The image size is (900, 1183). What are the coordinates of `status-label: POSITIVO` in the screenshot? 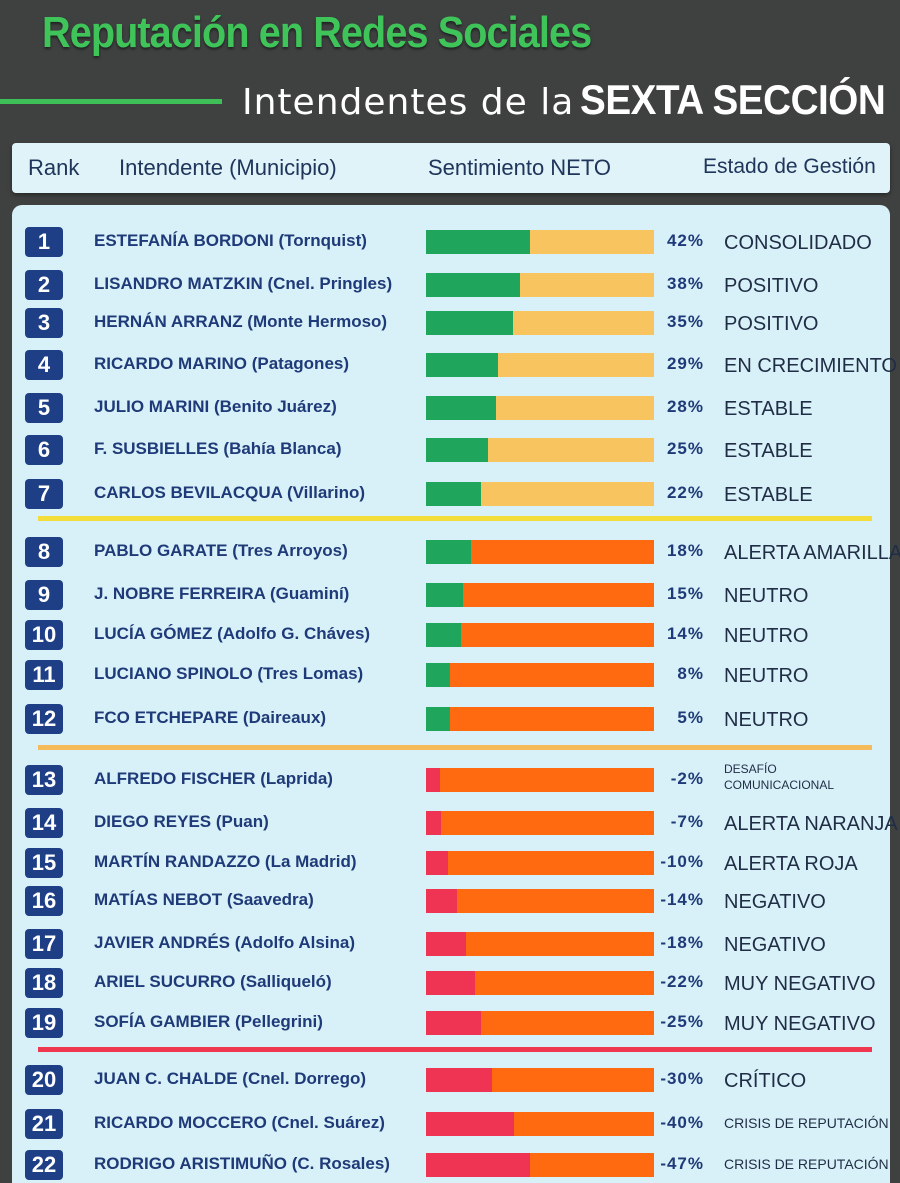 It's located at (771, 286).